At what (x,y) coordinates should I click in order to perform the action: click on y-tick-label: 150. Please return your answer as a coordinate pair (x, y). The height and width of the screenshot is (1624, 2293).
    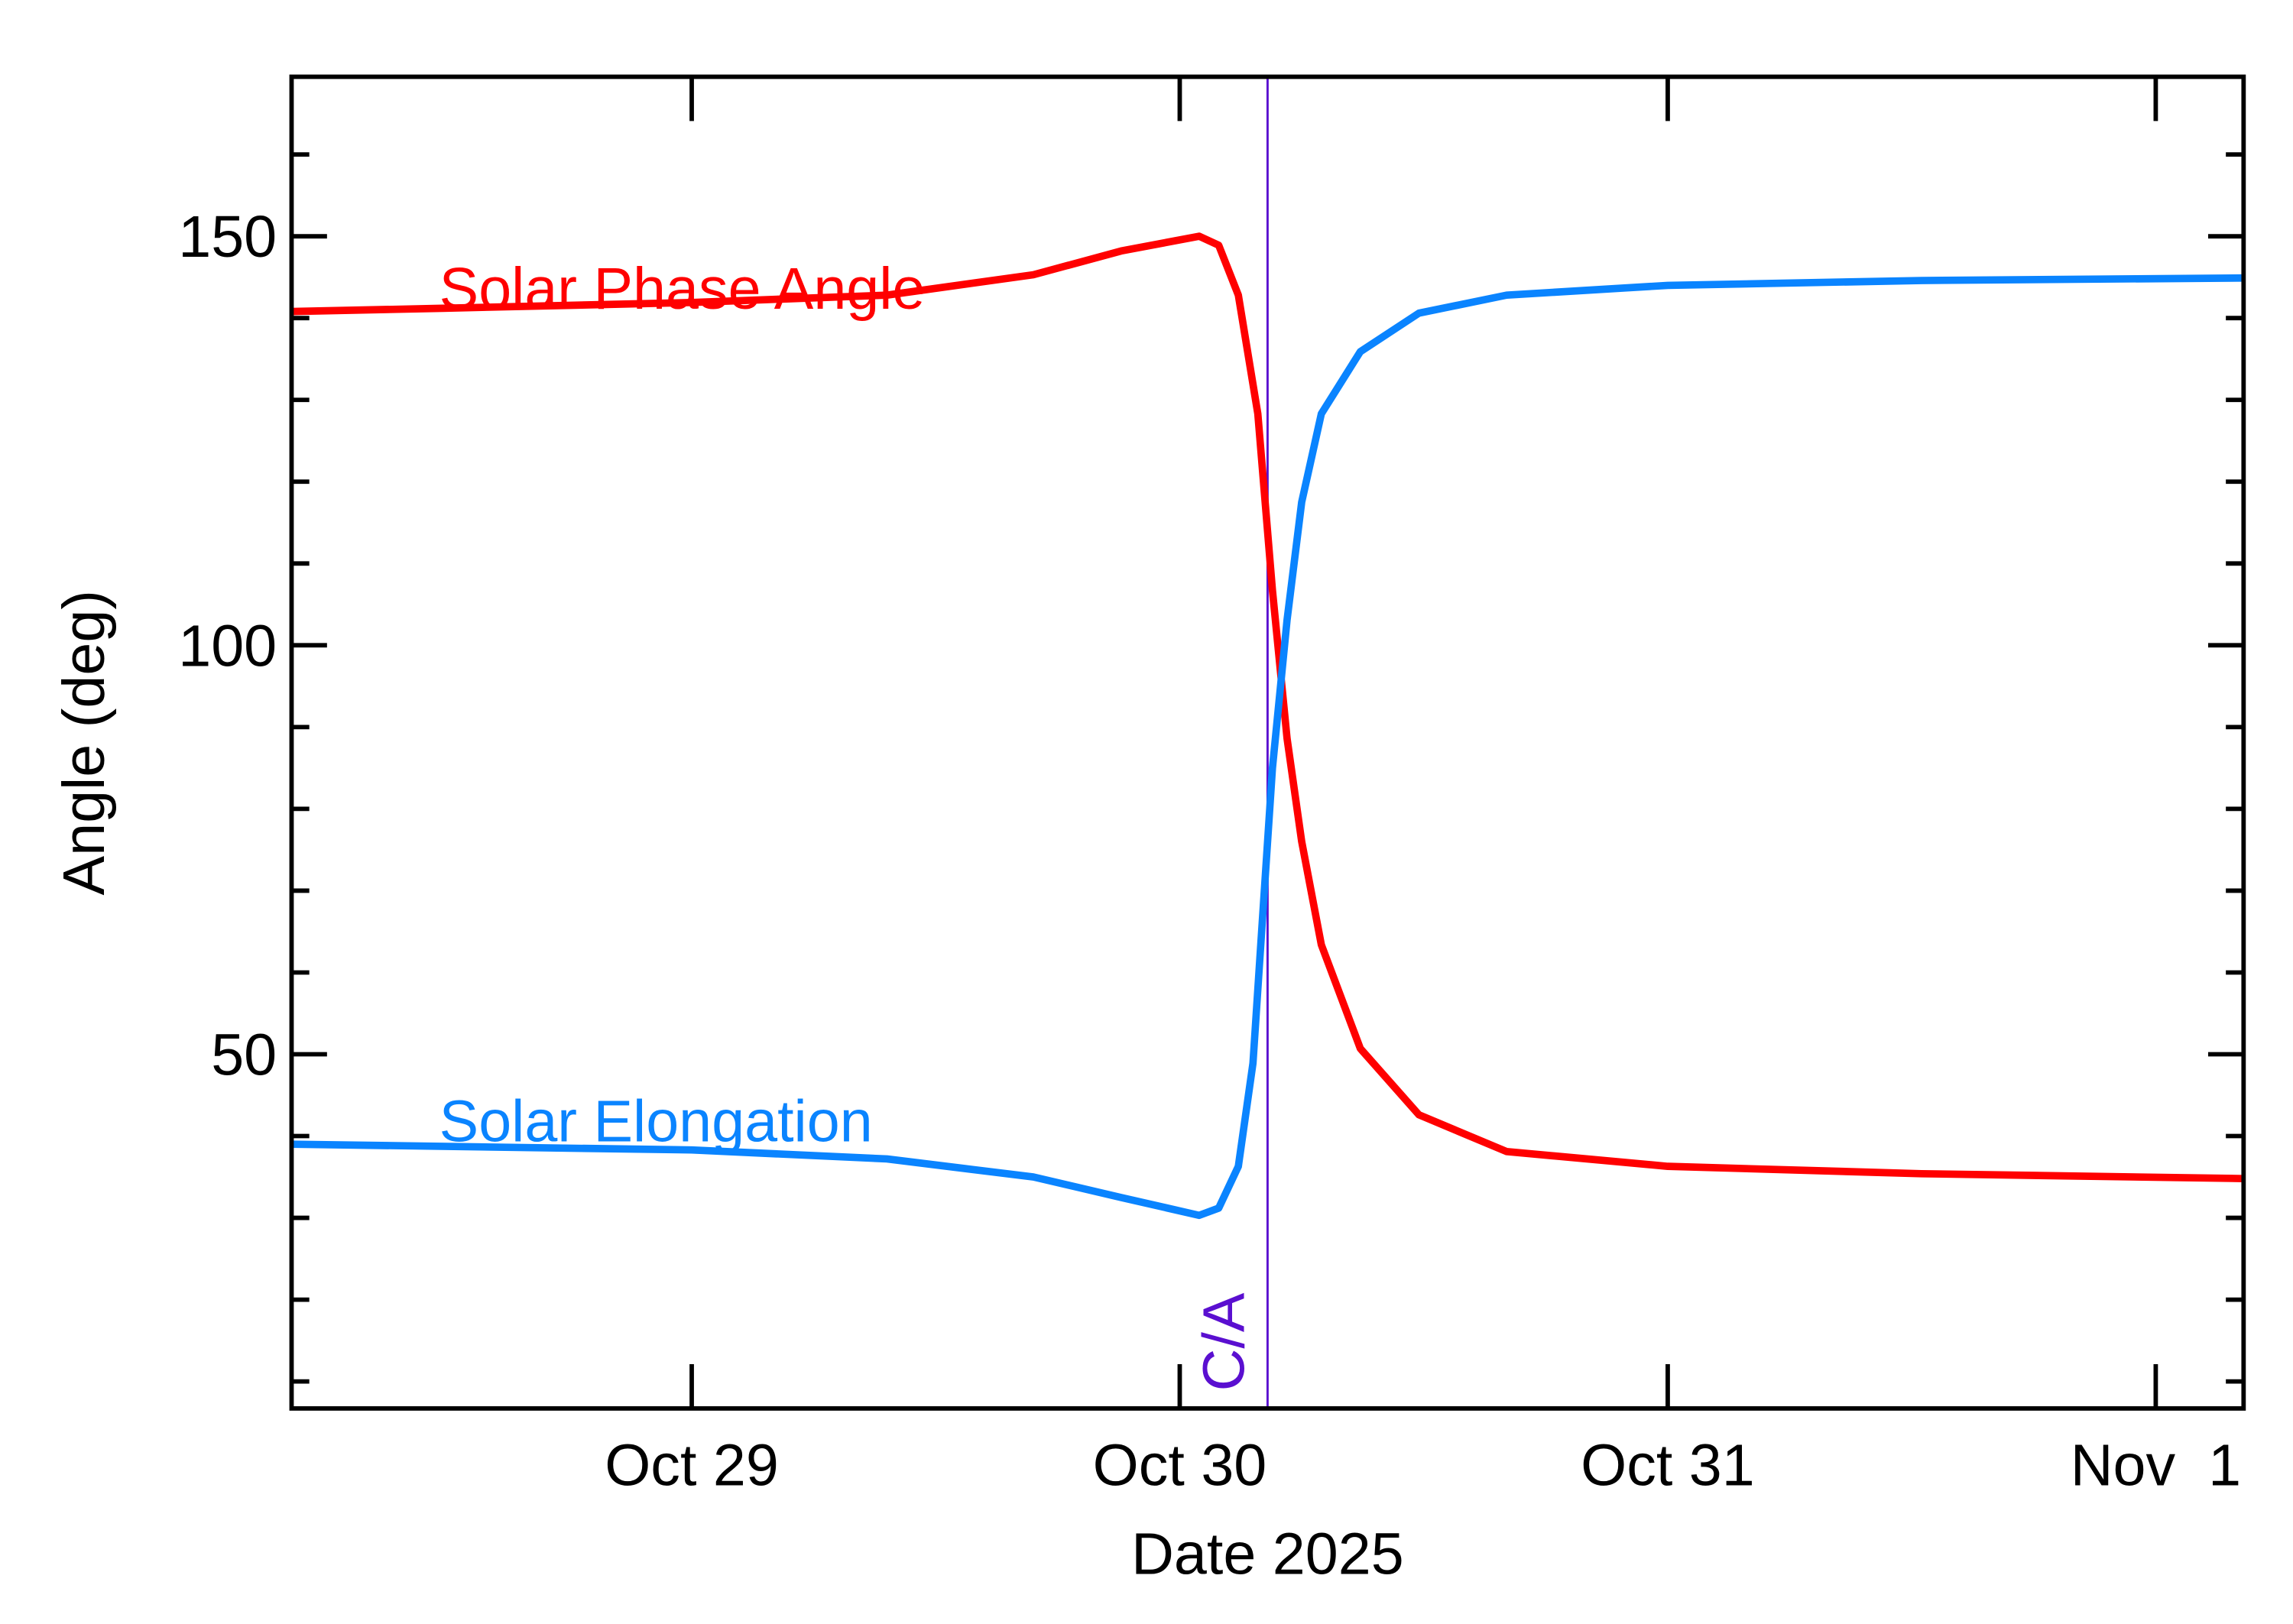
    Looking at the image, I should click on (227, 237).